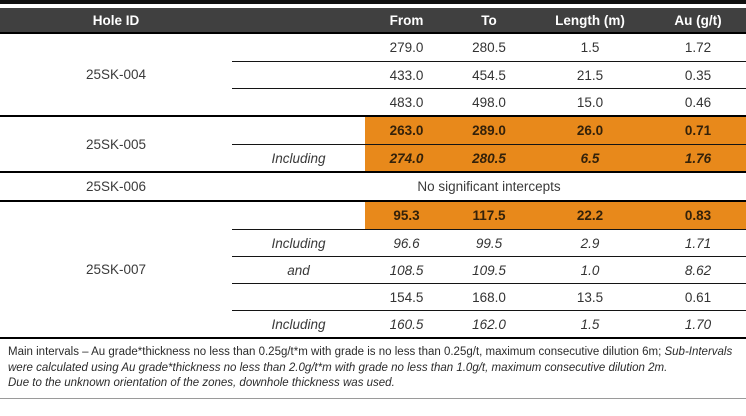 This screenshot has height=416, width=746. I want to click on no-intercepts-message: No significant intercepts, so click(489, 186).